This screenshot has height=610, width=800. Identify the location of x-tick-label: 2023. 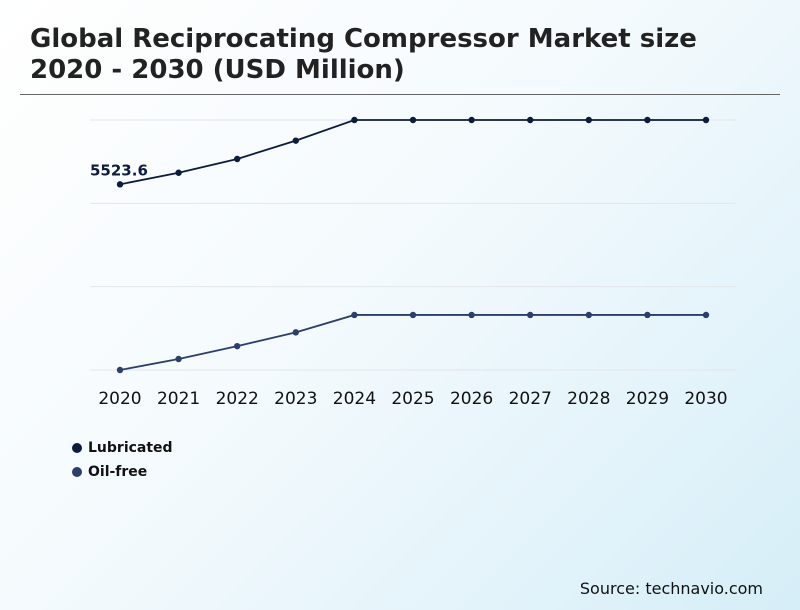
(295, 399).